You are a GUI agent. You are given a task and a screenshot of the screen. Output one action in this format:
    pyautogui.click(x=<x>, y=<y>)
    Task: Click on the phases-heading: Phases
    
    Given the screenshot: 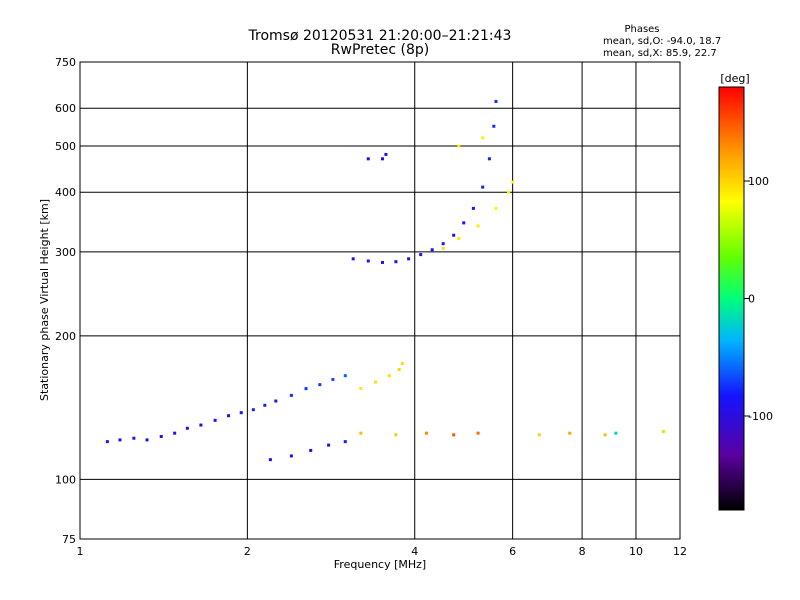 What is the action you would take?
    pyautogui.click(x=641, y=29)
    